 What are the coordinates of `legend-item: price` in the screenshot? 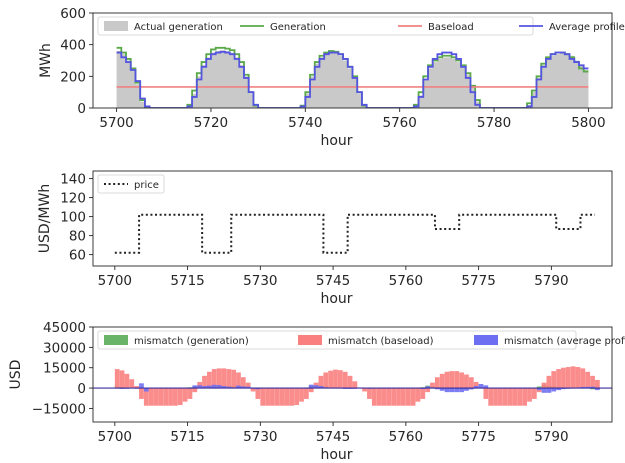 It's located at (131, 185).